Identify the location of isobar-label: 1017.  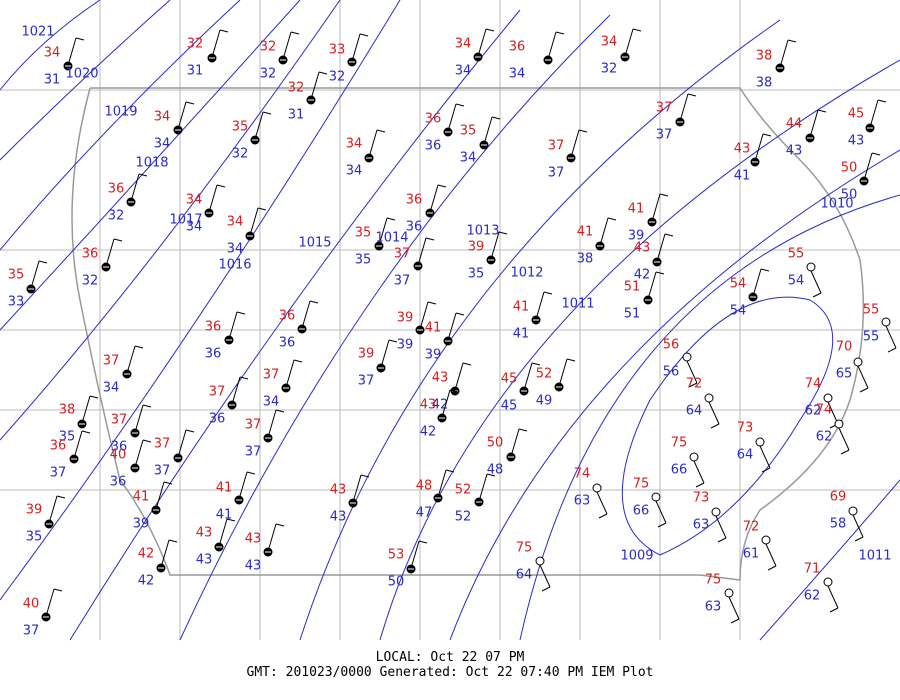
(185, 220).